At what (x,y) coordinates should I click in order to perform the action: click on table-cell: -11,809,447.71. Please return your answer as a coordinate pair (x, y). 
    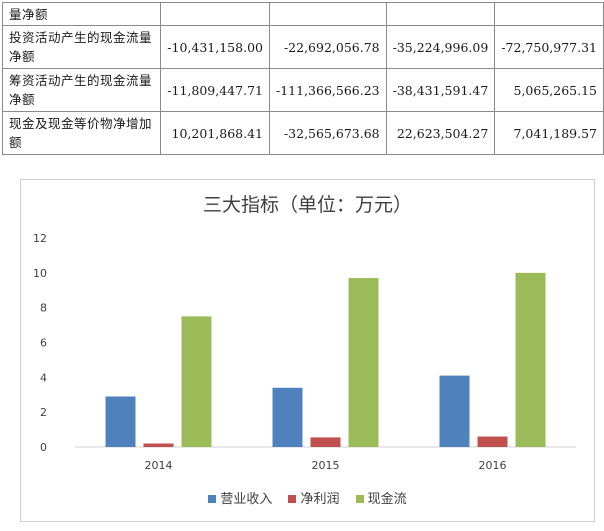
    Looking at the image, I should click on (215, 90).